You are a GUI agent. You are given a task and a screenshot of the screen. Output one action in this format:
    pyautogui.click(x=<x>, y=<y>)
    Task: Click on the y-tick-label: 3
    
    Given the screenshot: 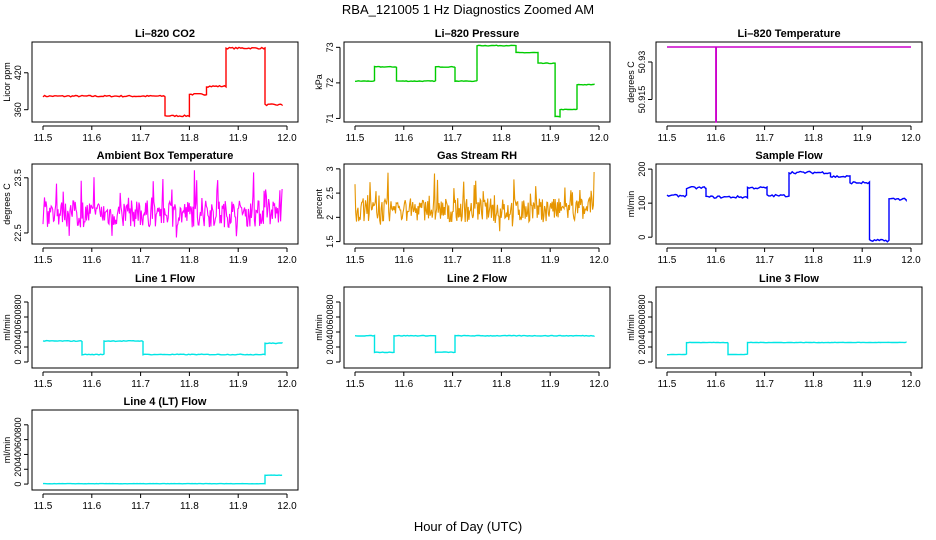 What is the action you would take?
    pyautogui.click(x=330, y=168)
    